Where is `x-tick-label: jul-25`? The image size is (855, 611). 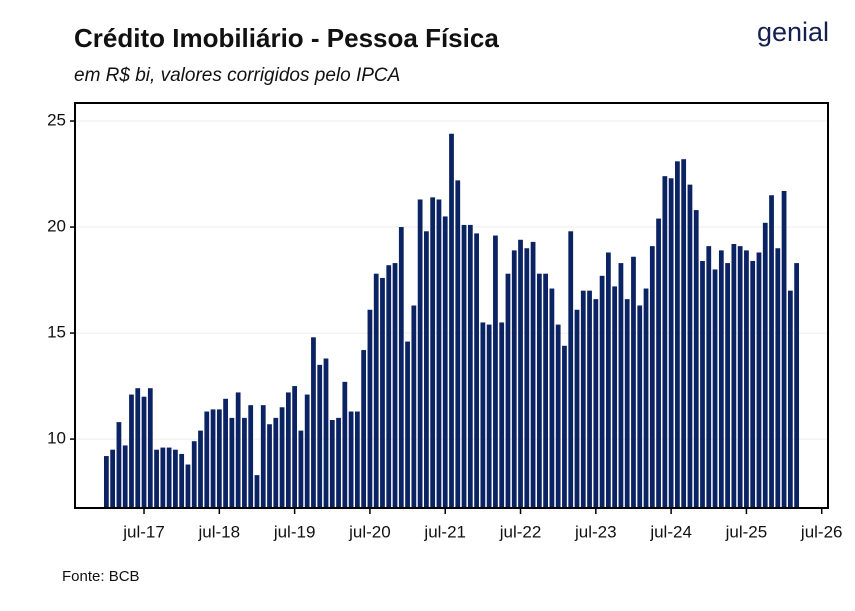 x-tick-label: jul-25 is located at coordinates (746, 531).